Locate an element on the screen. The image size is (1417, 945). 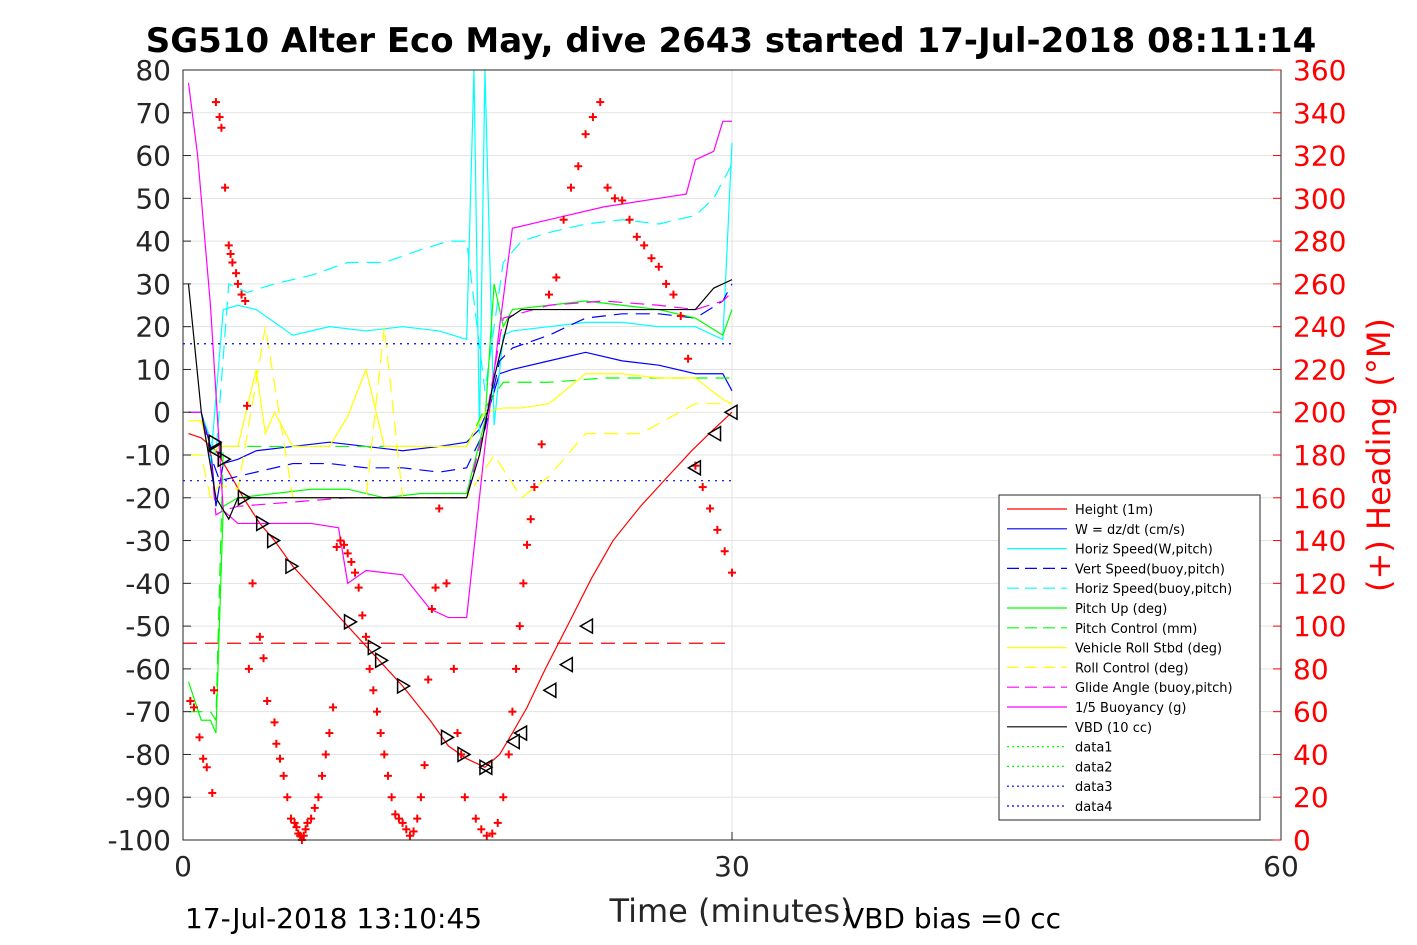
y2-tick-label: 340 is located at coordinates (1319, 113).